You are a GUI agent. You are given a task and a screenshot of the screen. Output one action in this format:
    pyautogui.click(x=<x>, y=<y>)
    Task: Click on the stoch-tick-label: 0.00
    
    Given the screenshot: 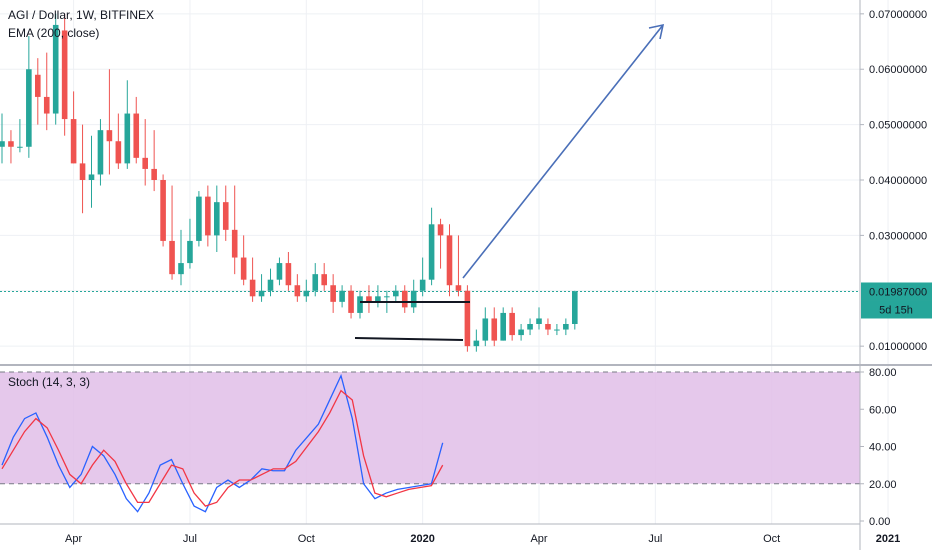 What is the action you would take?
    pyautogui.click(x=879, y=522)
    